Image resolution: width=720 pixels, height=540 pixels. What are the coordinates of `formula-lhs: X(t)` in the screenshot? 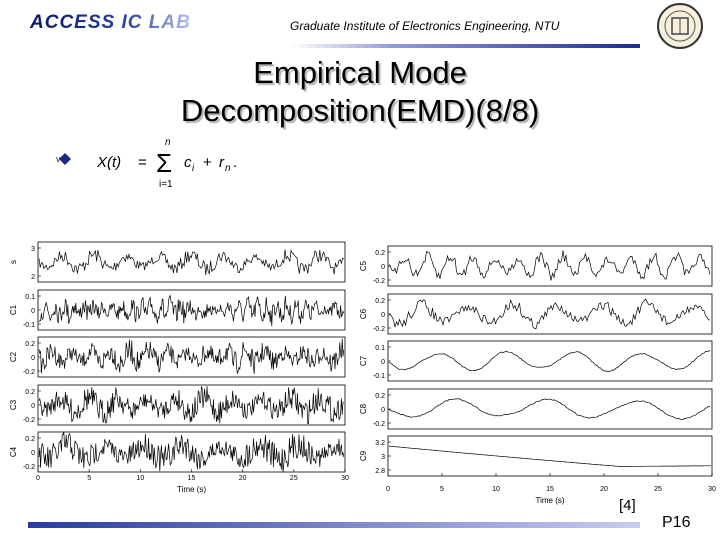 It's located at (108, 162).